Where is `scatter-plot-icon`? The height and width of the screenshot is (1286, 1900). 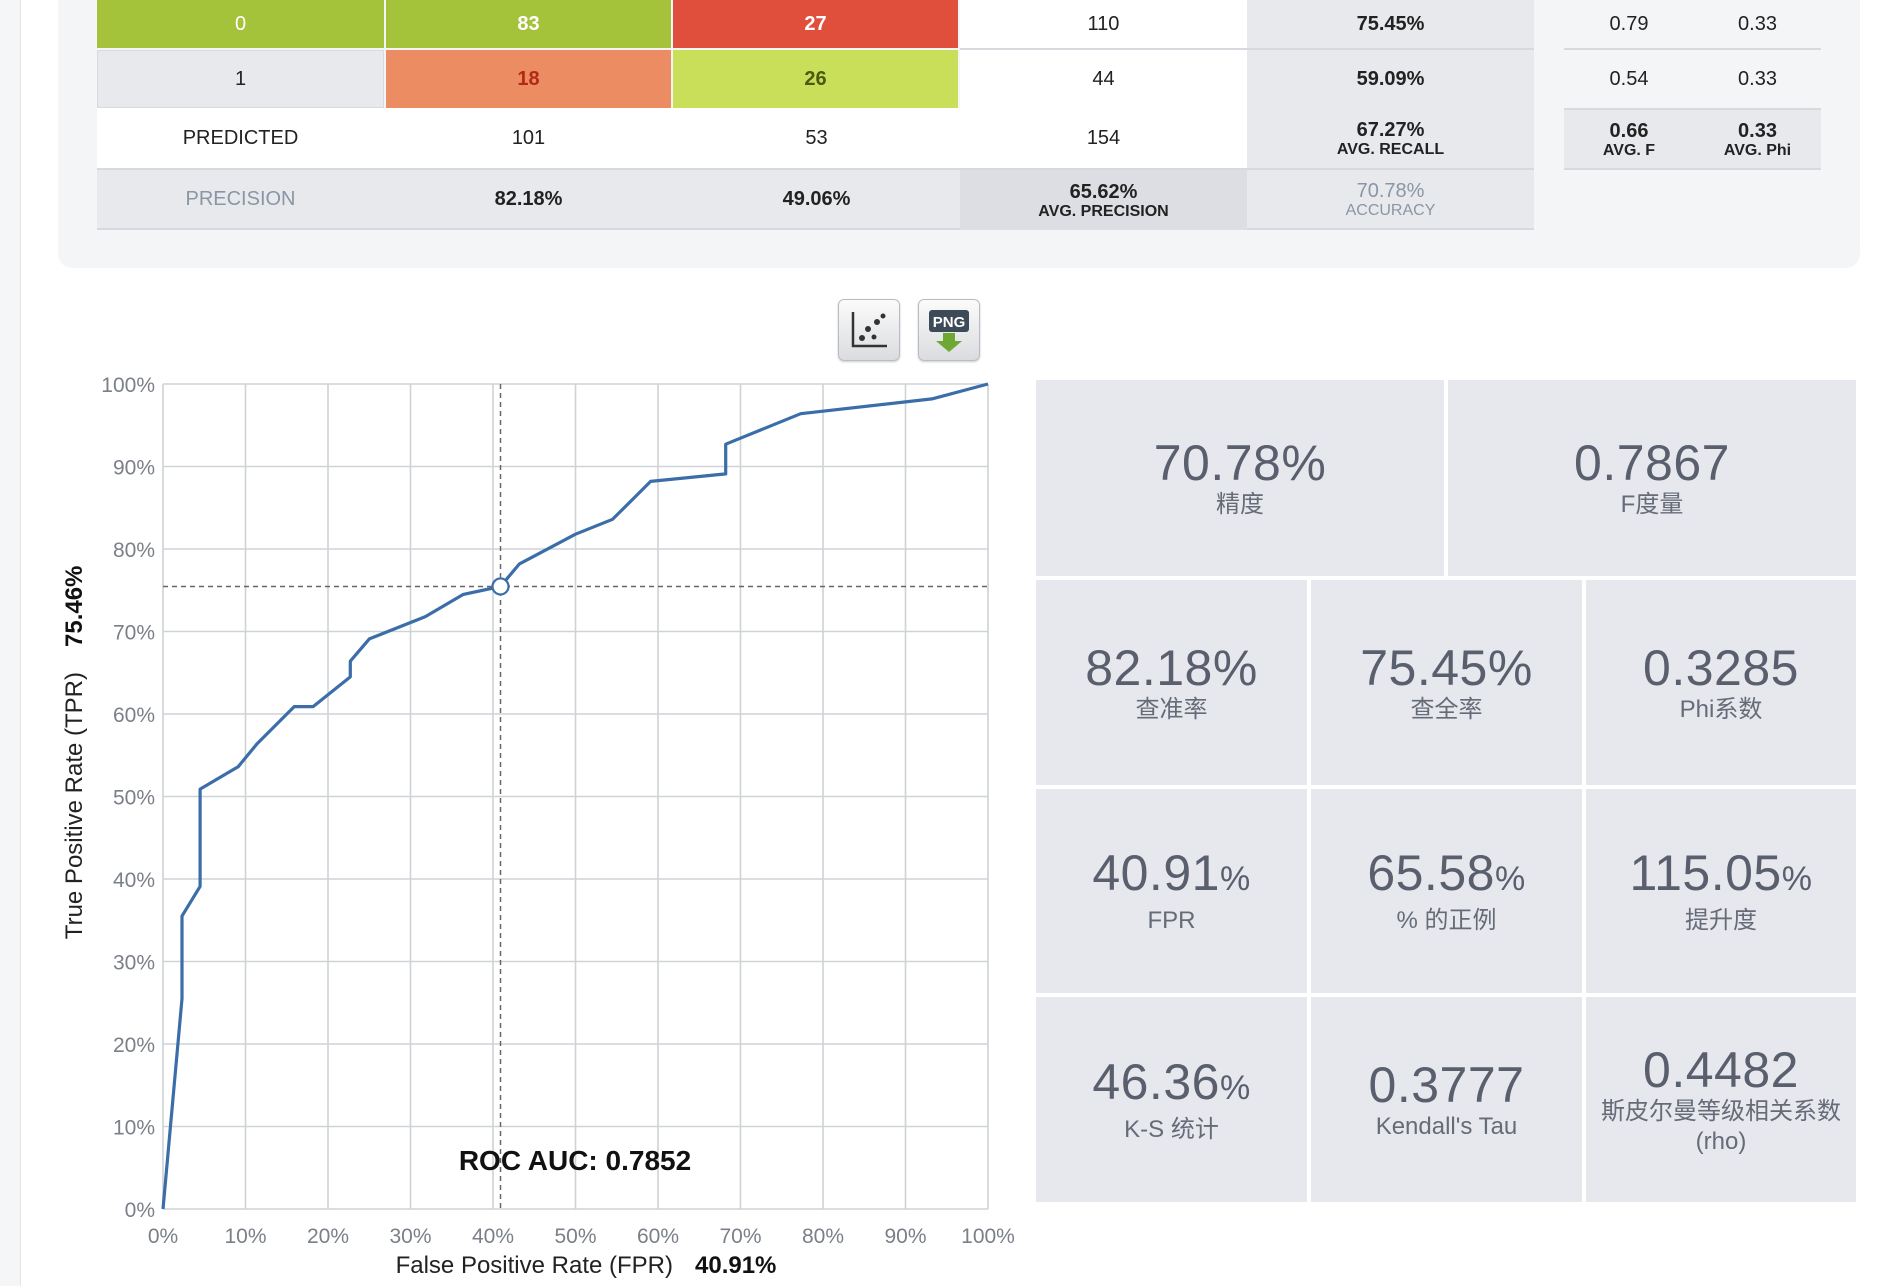 scatter-plot-icon is located at coordinates (869, 330).